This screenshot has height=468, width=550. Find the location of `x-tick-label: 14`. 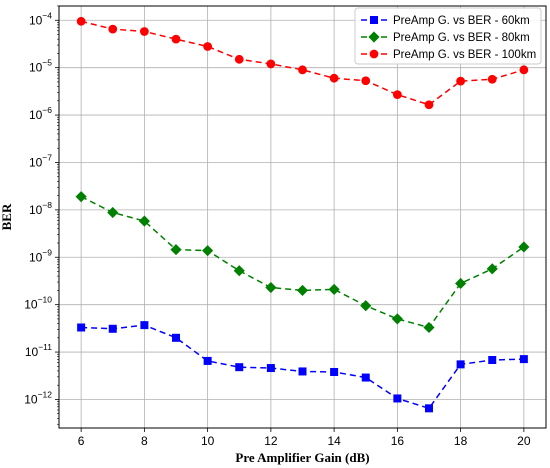

x-tick-label: 14 is located at coordinates (334, 441).